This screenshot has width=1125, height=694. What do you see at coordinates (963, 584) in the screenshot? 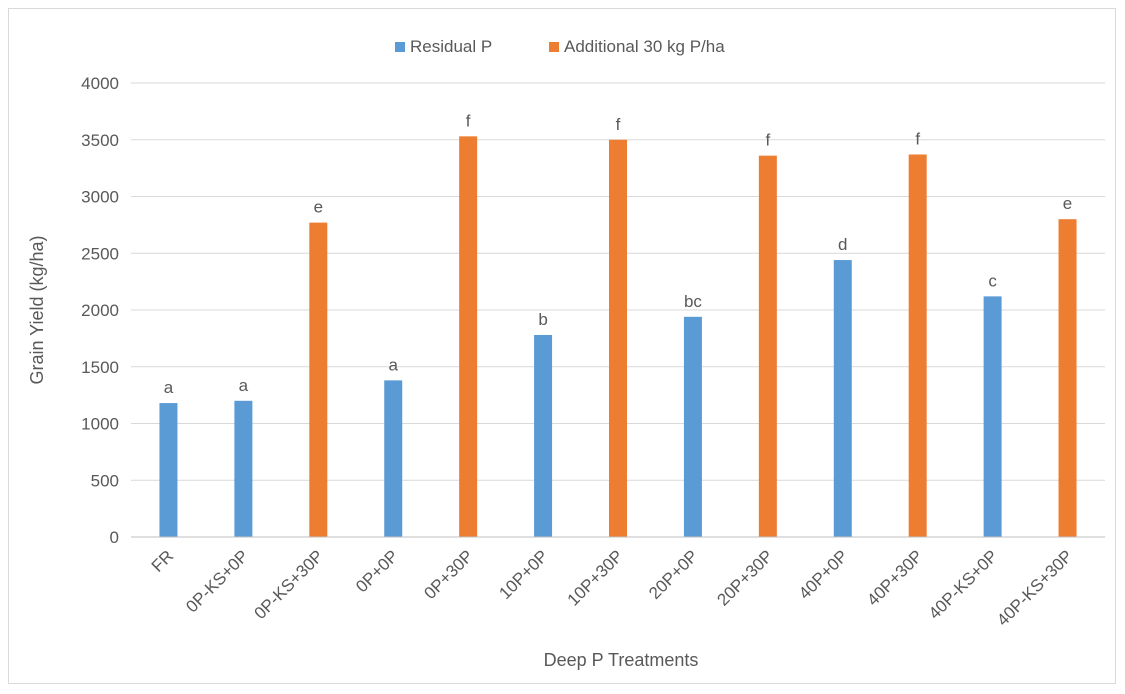
I see `x-tick-label: 40P-KS+0P` at bounding box center [963, 584].